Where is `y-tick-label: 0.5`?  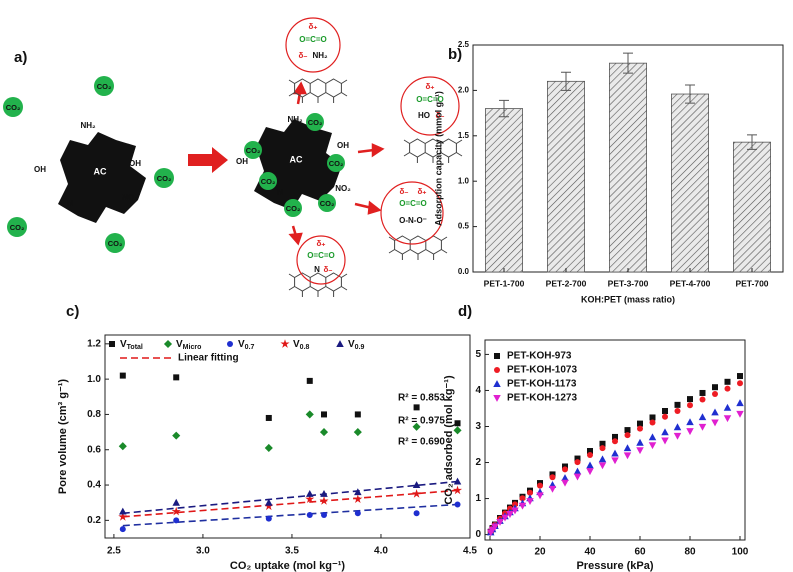
y-tick-label: 0.5 is located at coordinates (464, 226).